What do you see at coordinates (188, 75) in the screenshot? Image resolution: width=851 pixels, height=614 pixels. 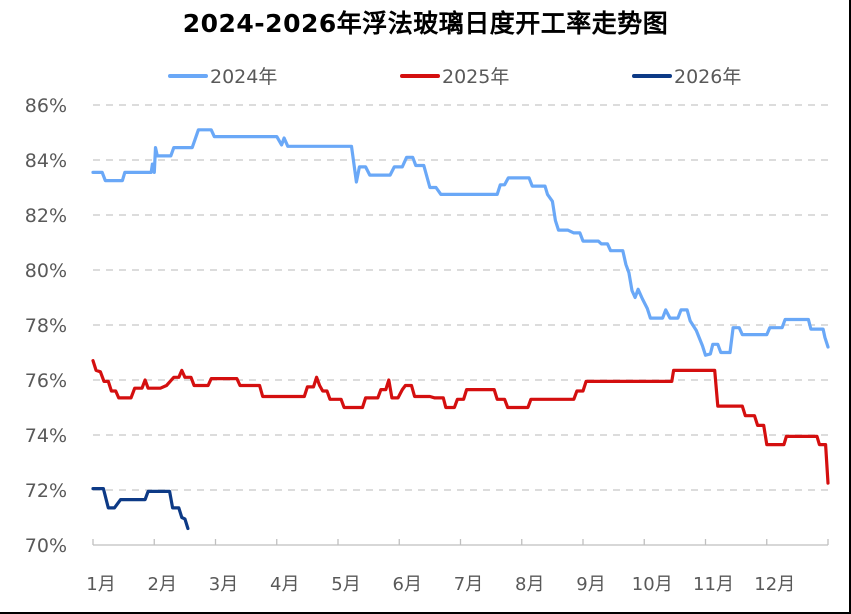 I see `legend-swatch-2024` at bounding box center [188, 75].